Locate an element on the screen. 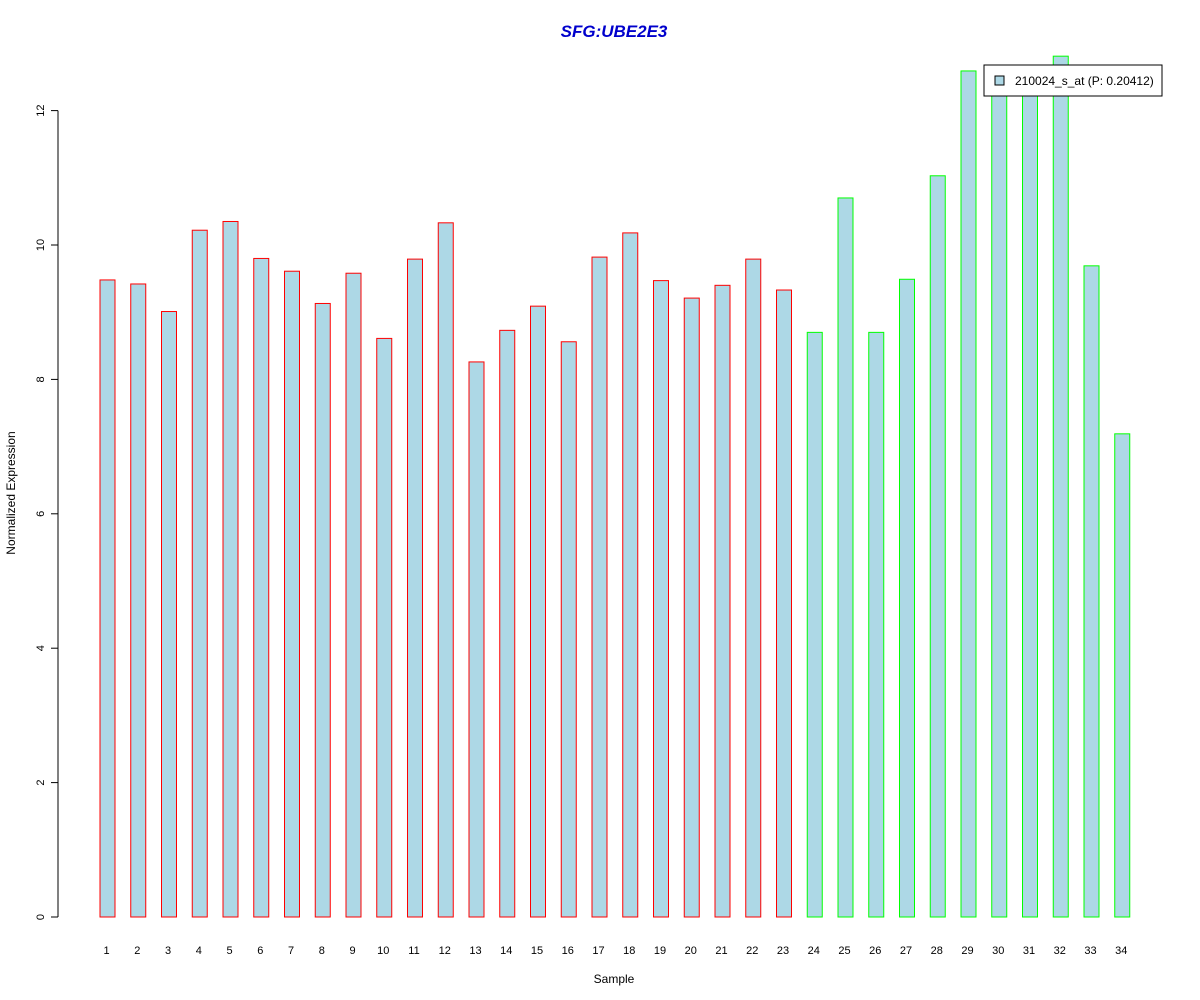 This screenshot has height=1000, width=1200. x-tick-label: 30 is located at coordinates (998, 951).